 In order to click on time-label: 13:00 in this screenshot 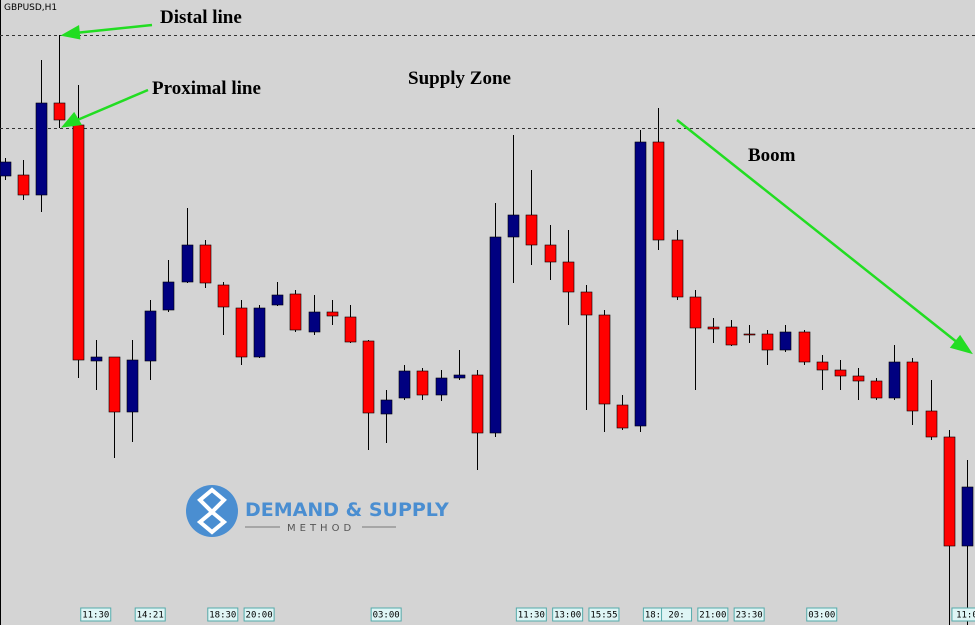, I will do `click(567, 616)`.